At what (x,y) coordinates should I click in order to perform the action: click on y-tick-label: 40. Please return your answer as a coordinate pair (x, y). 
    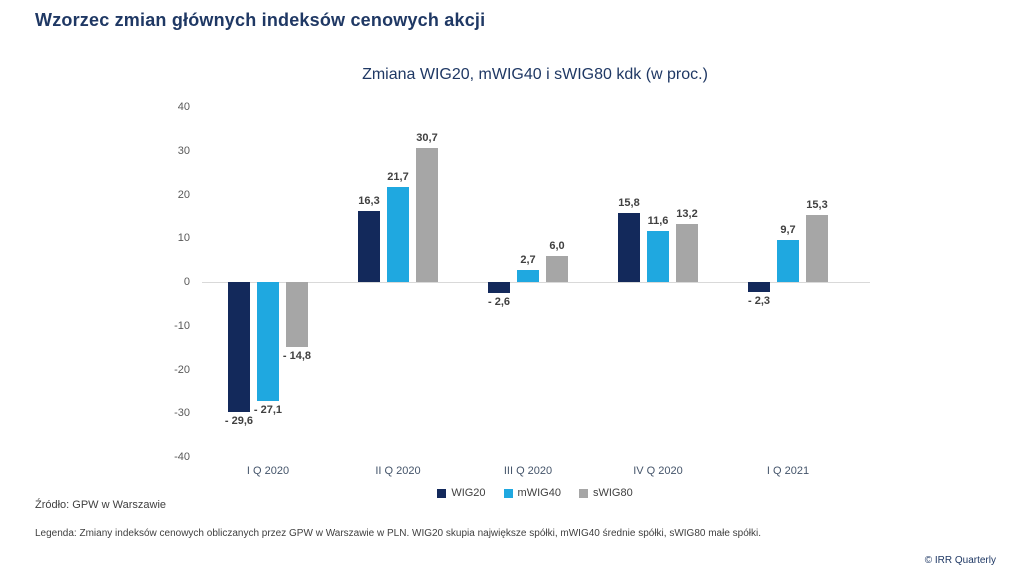
    Looking at the image, I should click on (183, 107).